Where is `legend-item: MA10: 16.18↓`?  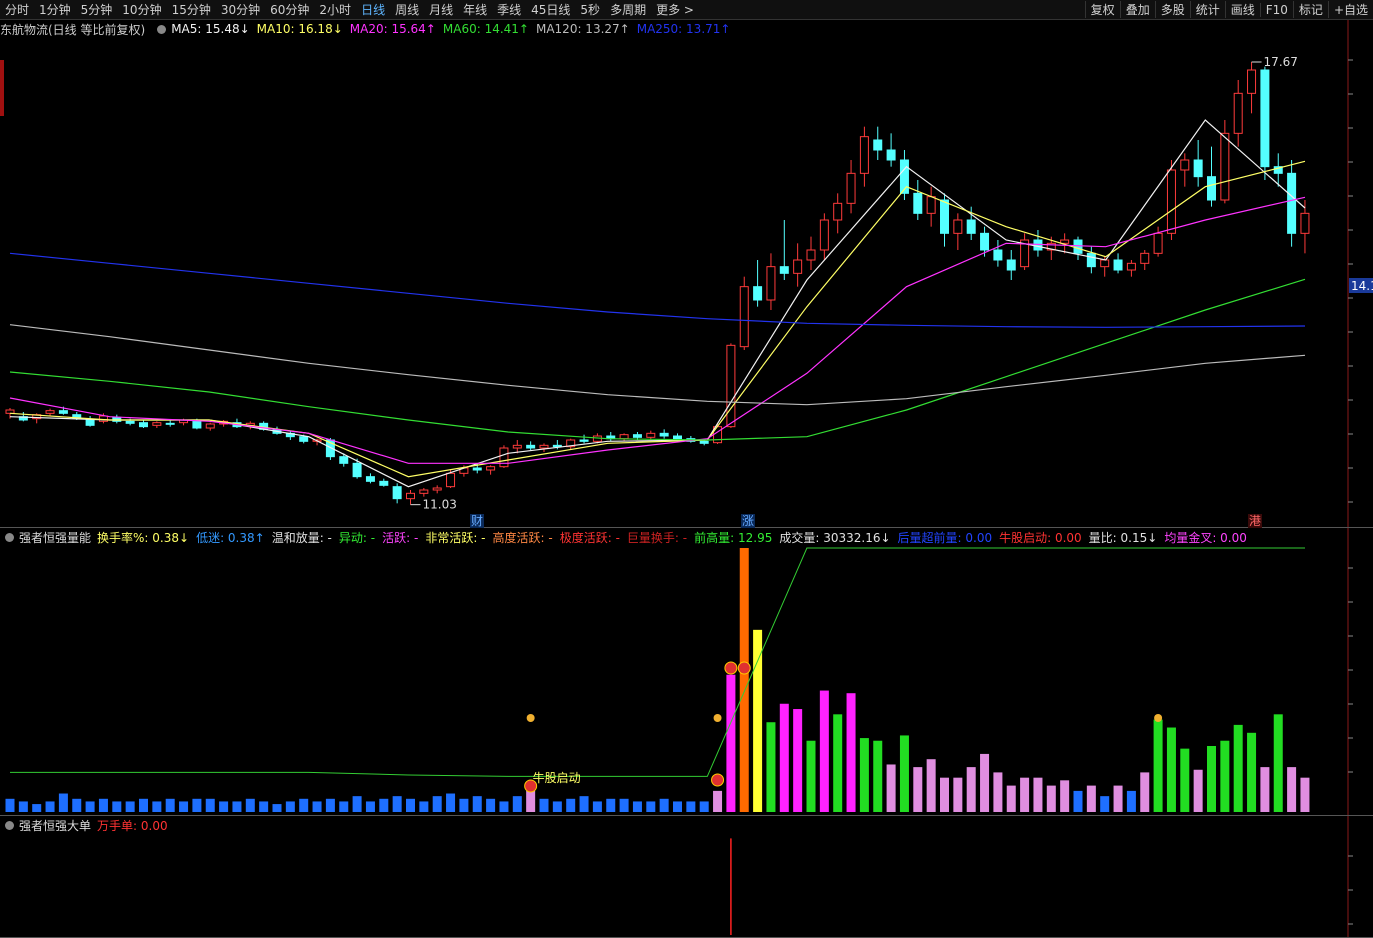 legend-item: MA10: 16.18↓ is located at coordinates (299, 29).